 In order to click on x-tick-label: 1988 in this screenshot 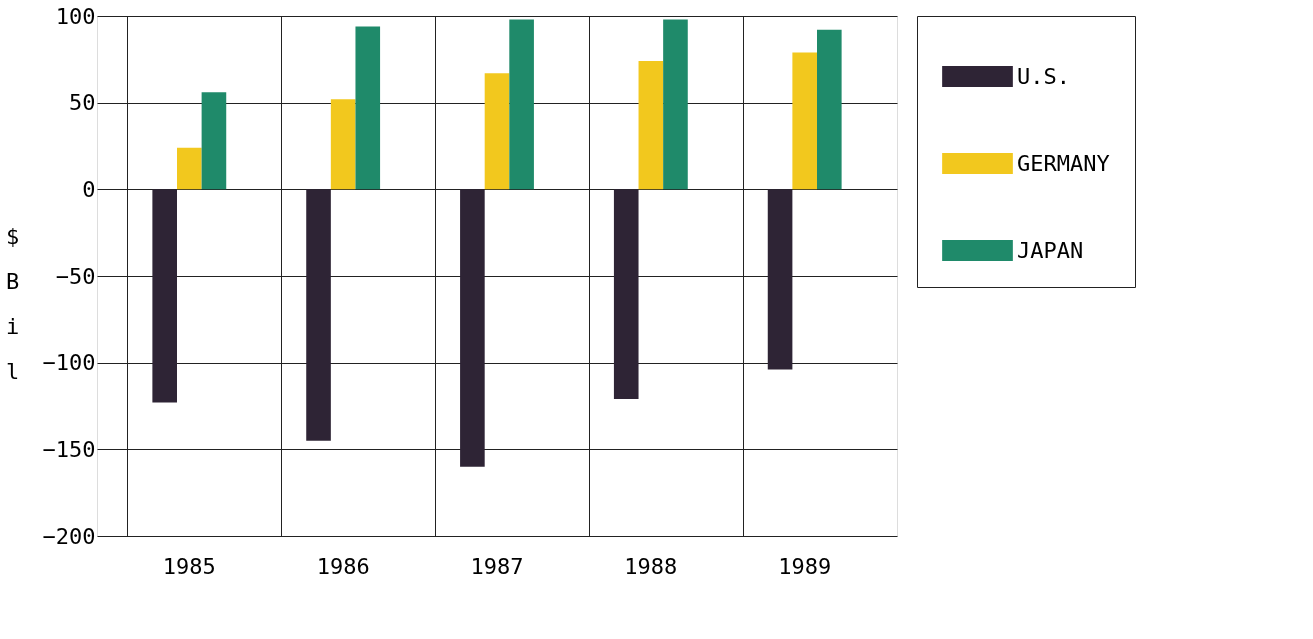, I will do `click(651, 566)`.